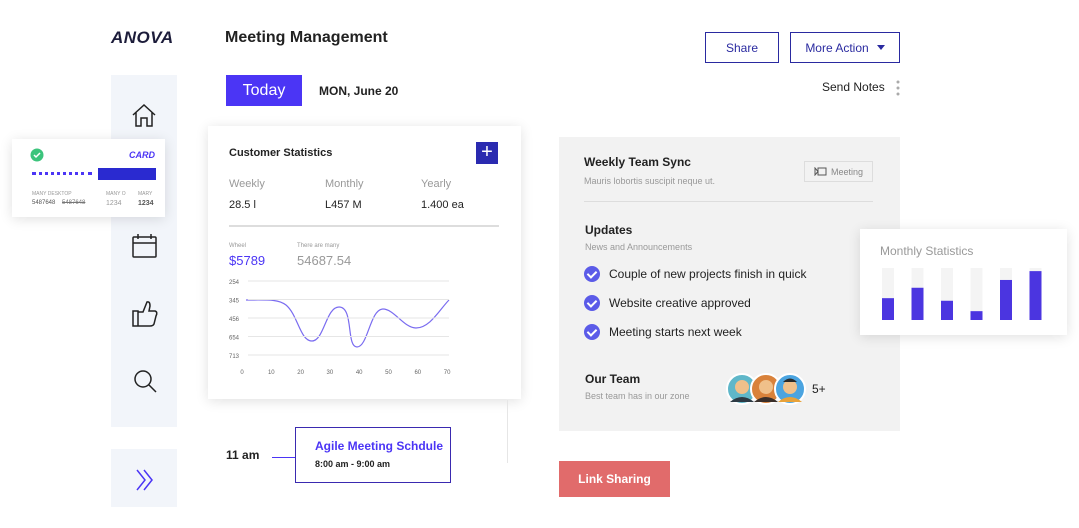 Image resolution: width=1079 pixels, height=528 pixels. I want to click on monthly-statistics-card: Monthly Statistics, so click(963, 282).